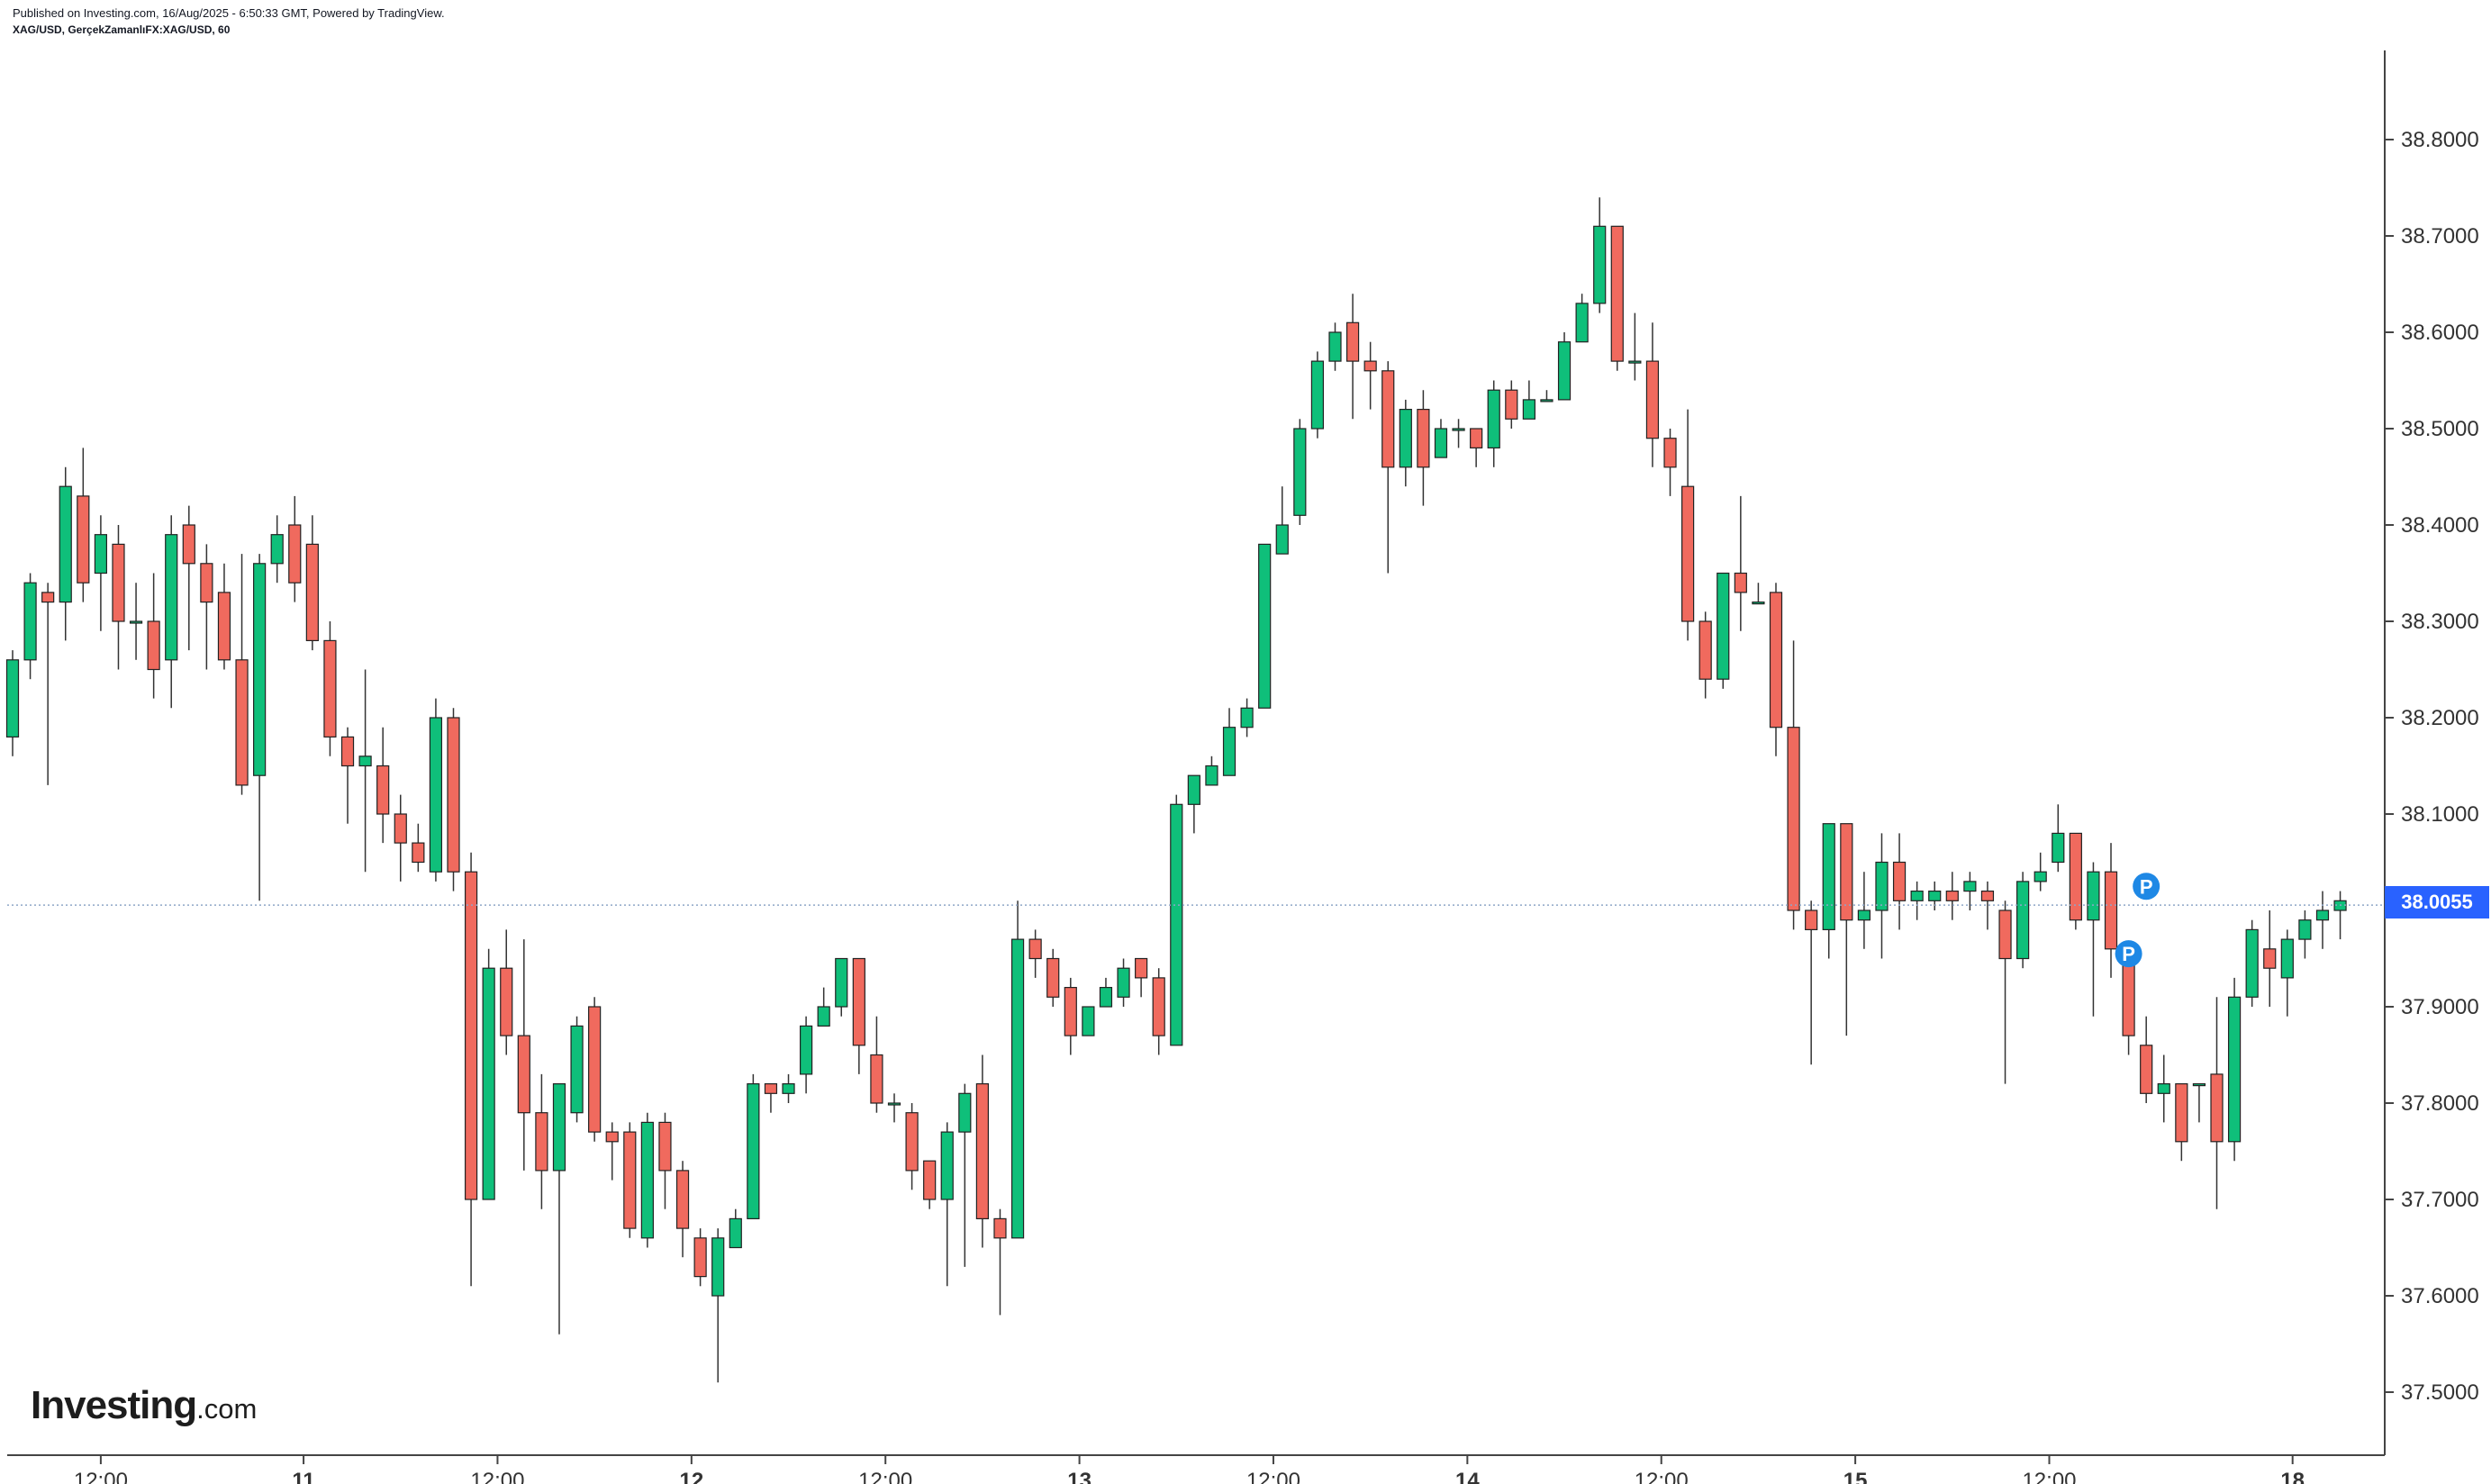 The height and width of the screenshot is (1484, 2491). Describe the element at coordinates (2440, 526) in the screenshot. I see `y-tick-label: 38.4000` at that location.